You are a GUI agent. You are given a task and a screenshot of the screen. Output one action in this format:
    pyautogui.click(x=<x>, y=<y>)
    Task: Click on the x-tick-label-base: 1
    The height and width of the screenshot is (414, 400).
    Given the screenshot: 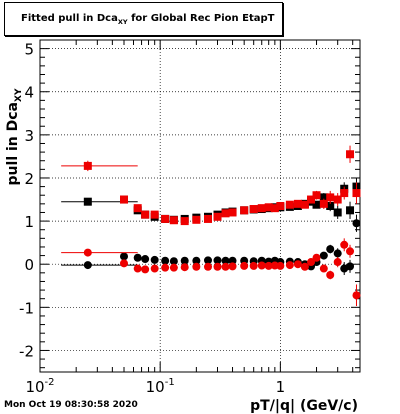 What is the action you would take?
    pyautogui.click(x=281, y=387)
    